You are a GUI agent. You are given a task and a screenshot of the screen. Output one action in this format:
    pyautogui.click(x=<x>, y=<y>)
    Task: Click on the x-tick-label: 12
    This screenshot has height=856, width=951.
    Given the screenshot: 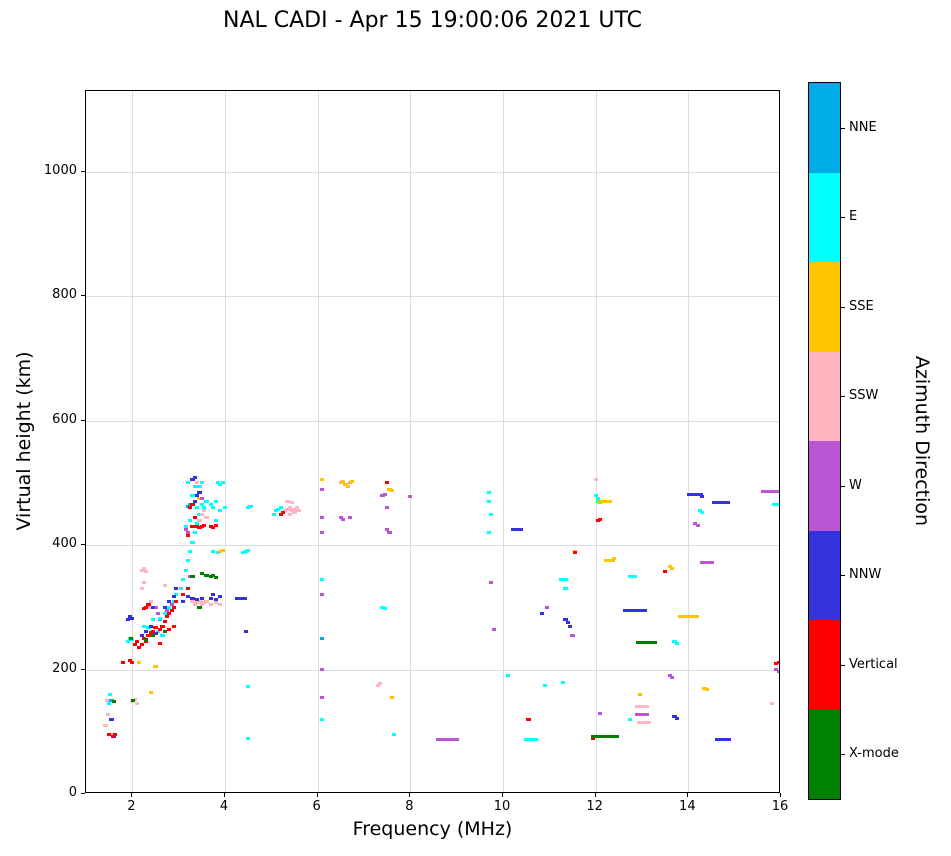 What is the action you would take?
    pyautogui.click(x=594, y=806)
    